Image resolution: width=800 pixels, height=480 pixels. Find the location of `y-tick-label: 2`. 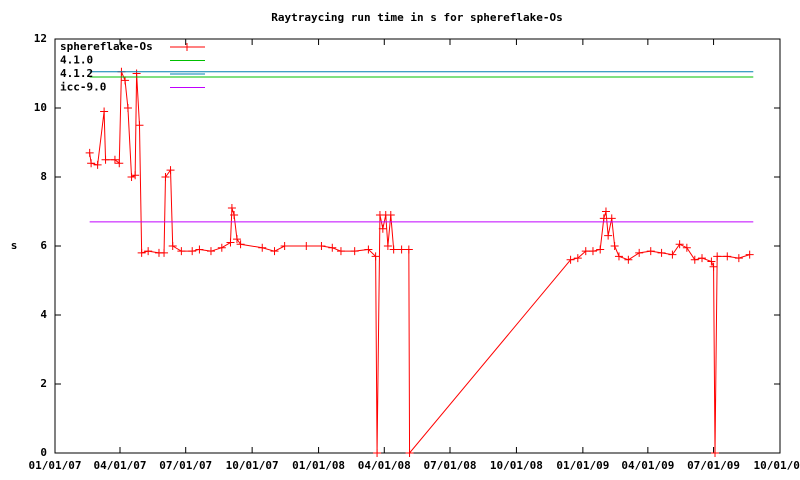

y-tick-label: 2 is located at coordinates (43, 383).